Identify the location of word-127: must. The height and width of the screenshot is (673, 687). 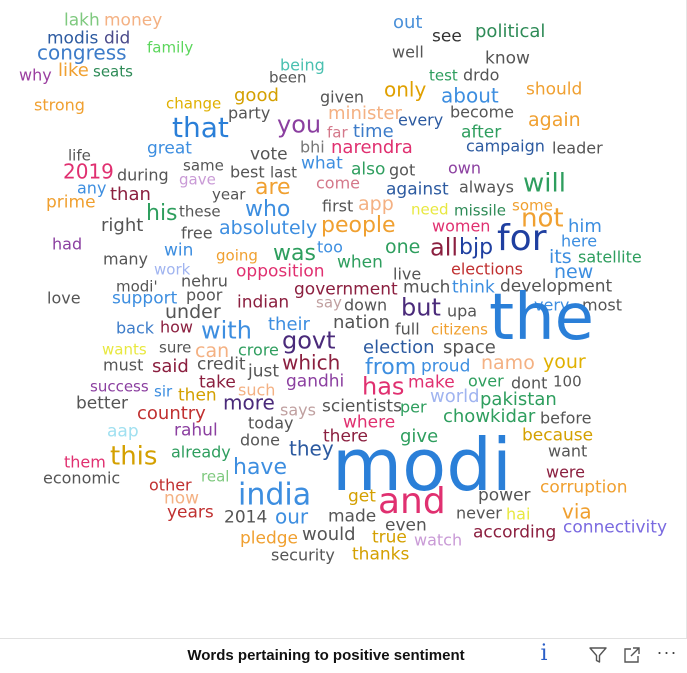
(123, 365).